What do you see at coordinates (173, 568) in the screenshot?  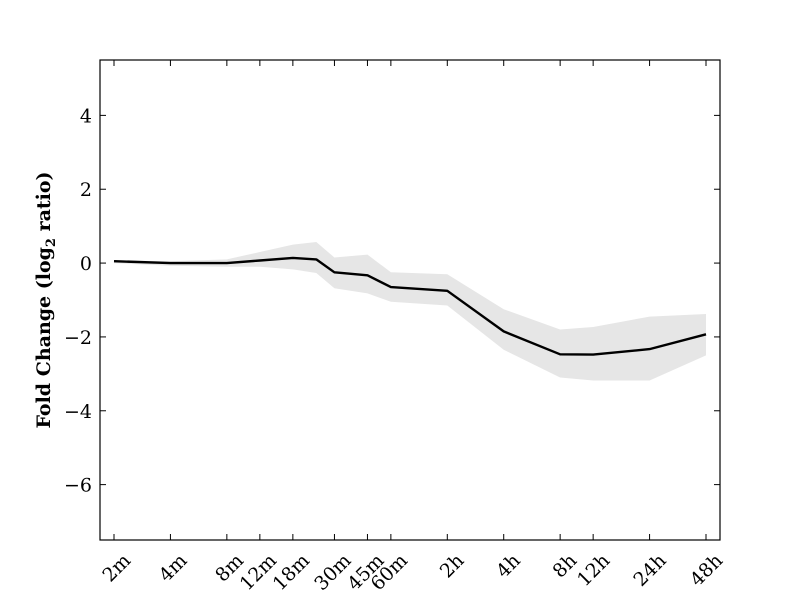 I see `x-tick-label: 4m` at bounding box center [173, 568].